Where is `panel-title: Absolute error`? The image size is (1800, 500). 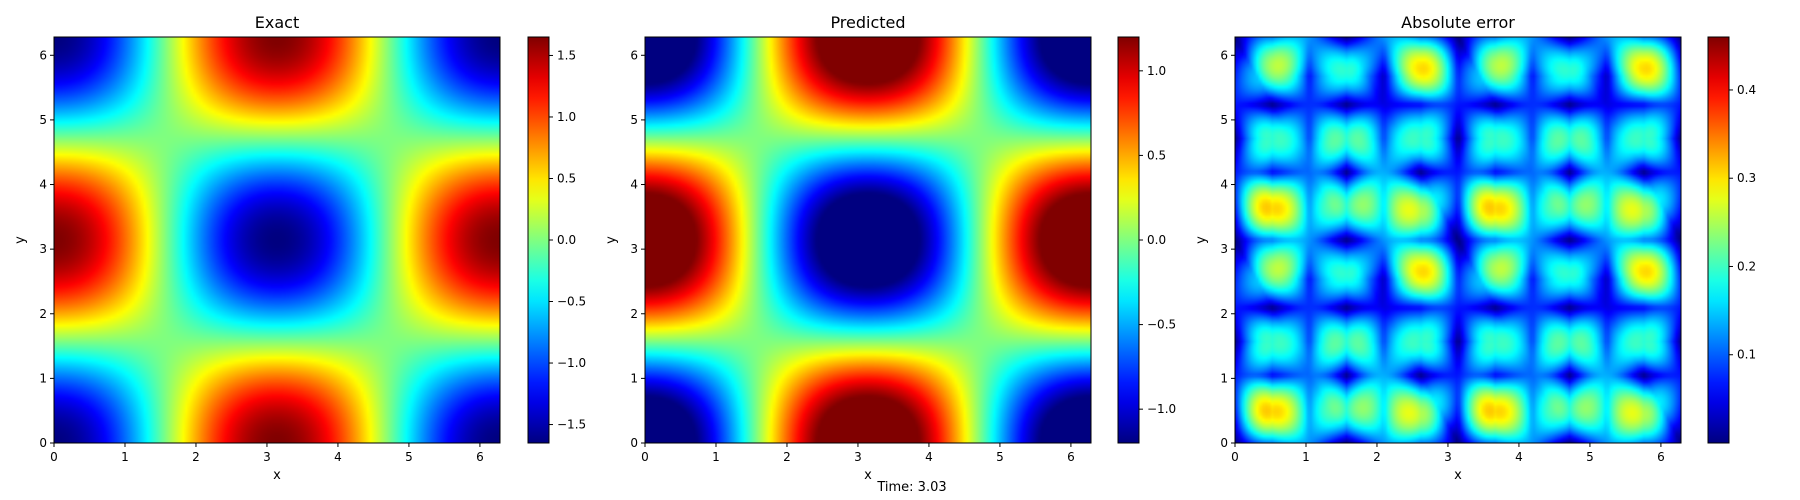 panel-title: Absolute error is located at coordinates (1458, 22).